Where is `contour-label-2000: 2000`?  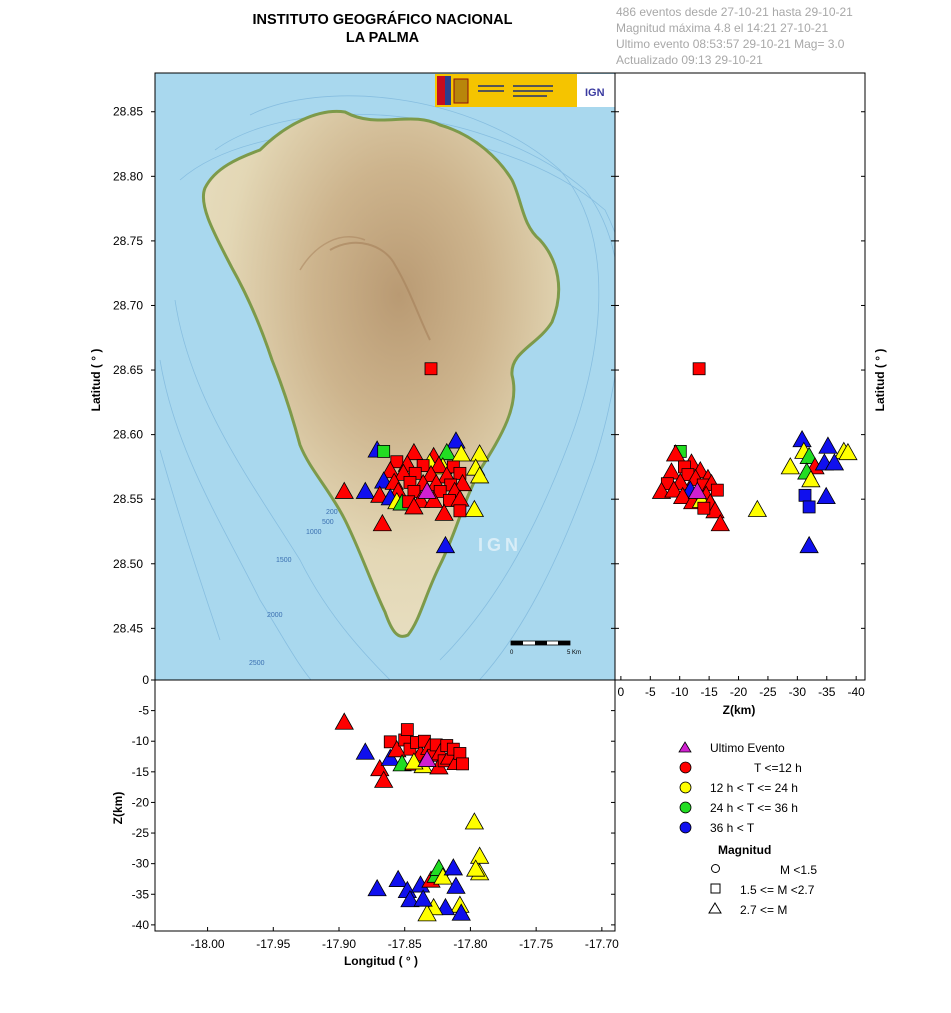
contour-label-2000: 2000 is located at coordinates (275, 615).